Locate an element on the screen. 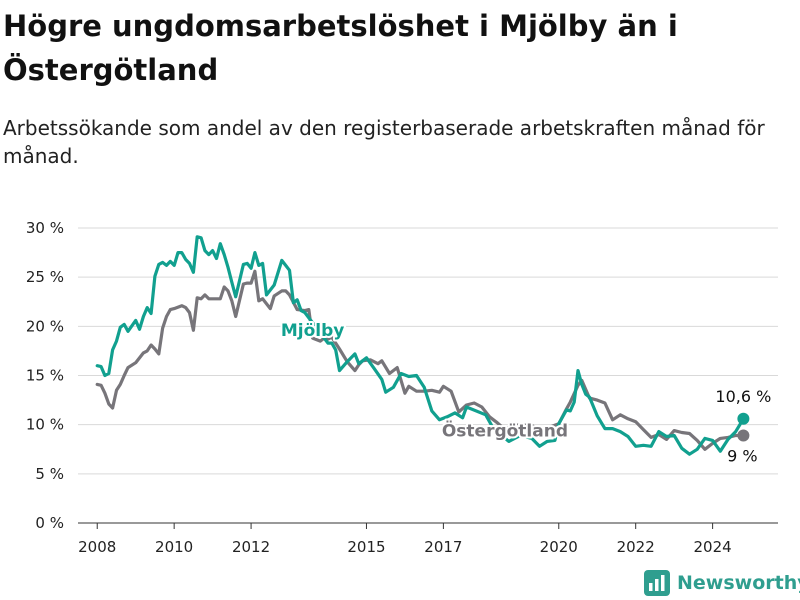 The width and height of the screenshot is (800, 600). series-end-point-mj-lby is located at coordinates (743, 418).